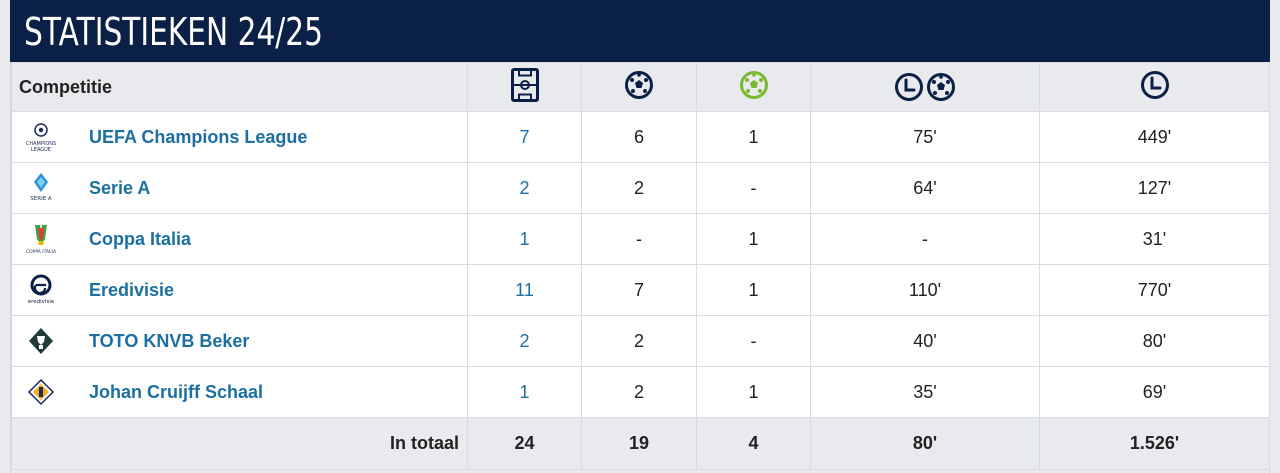 The image size is (1280, 473). I want to click on table-row: TOTO KNVB Beker 2 2 - 40' 80', so click(640, 341).